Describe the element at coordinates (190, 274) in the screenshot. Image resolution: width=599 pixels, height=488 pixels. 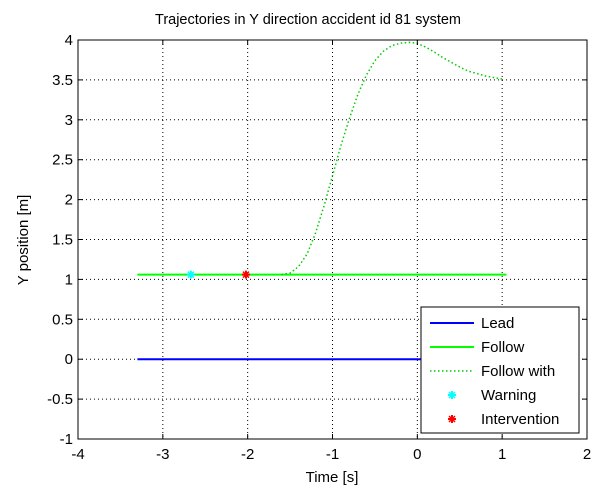
I see `warning-marker` at that location.